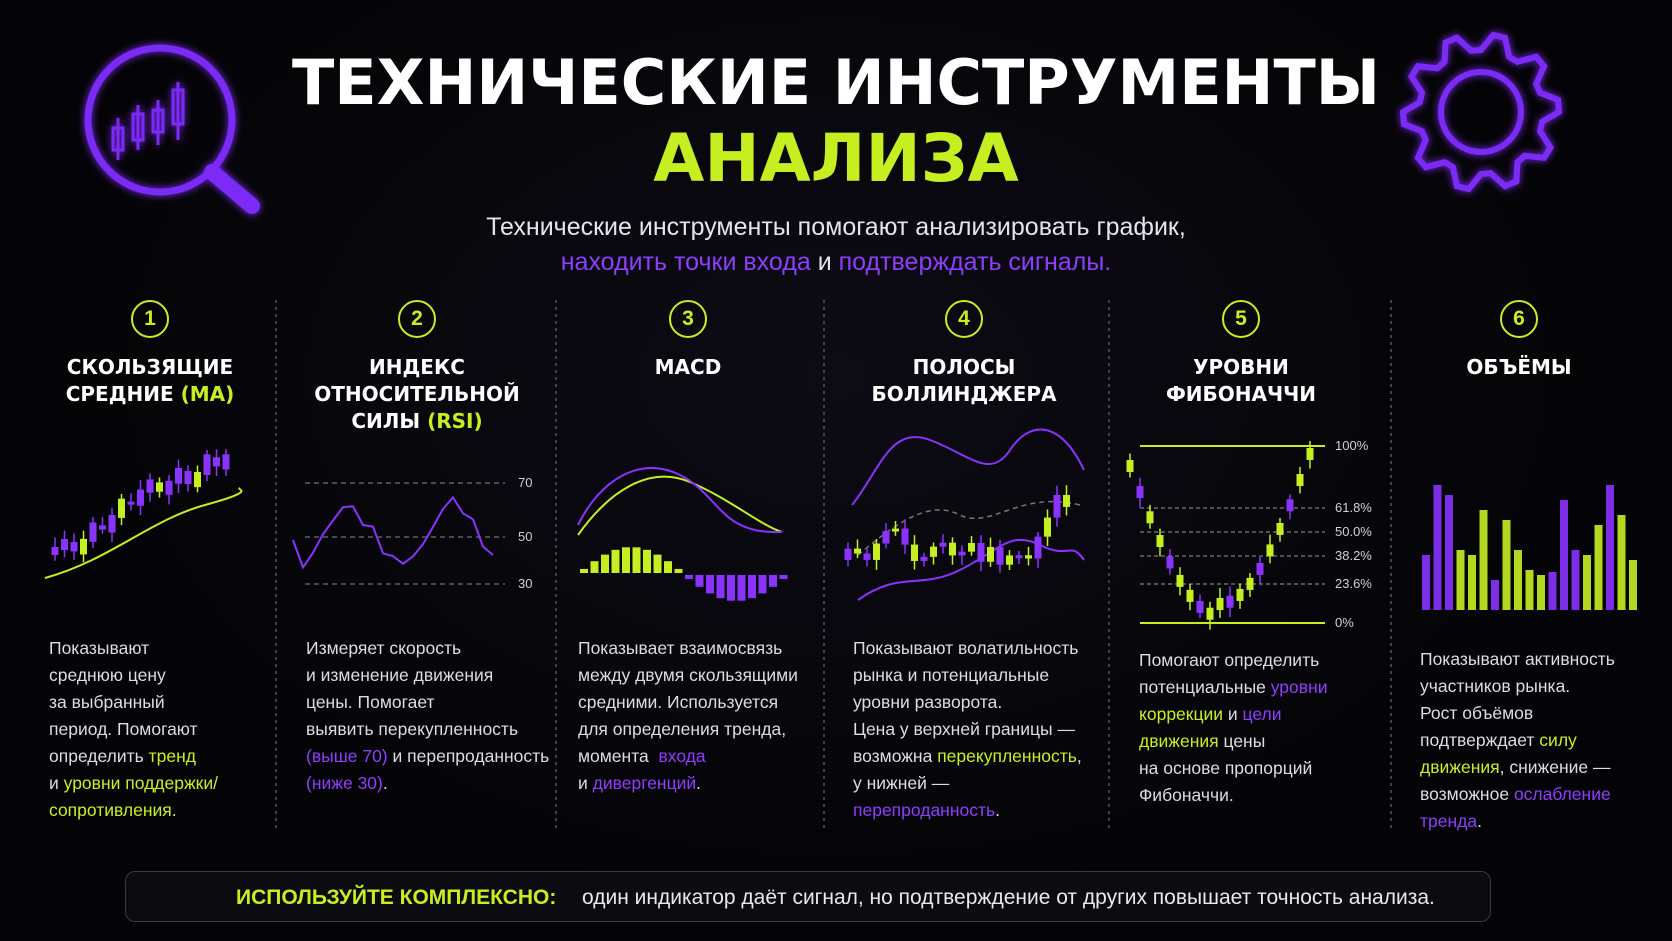 The width and height of the screenshot is (1672, 941). I want to click on level-label: 50, so click(525, 536).